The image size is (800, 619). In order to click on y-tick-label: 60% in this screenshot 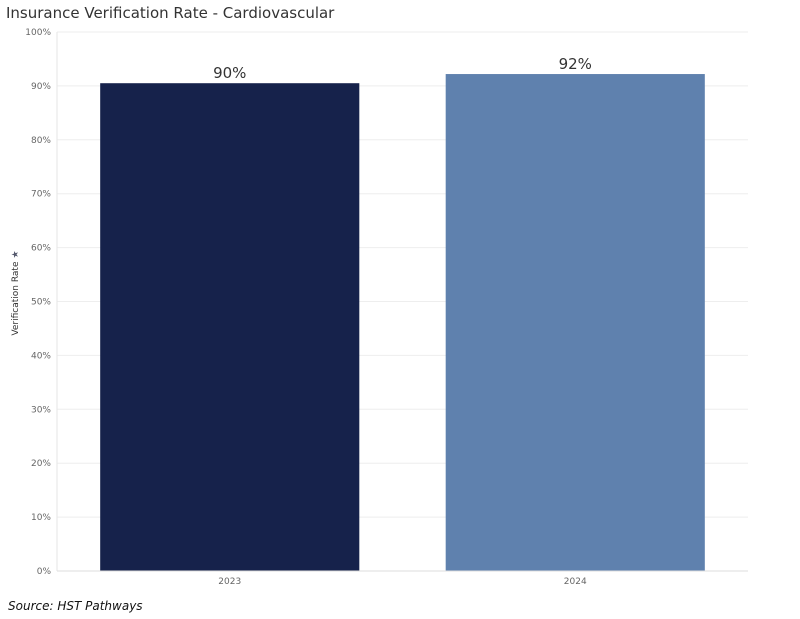, I will do `click(41, 249)`.